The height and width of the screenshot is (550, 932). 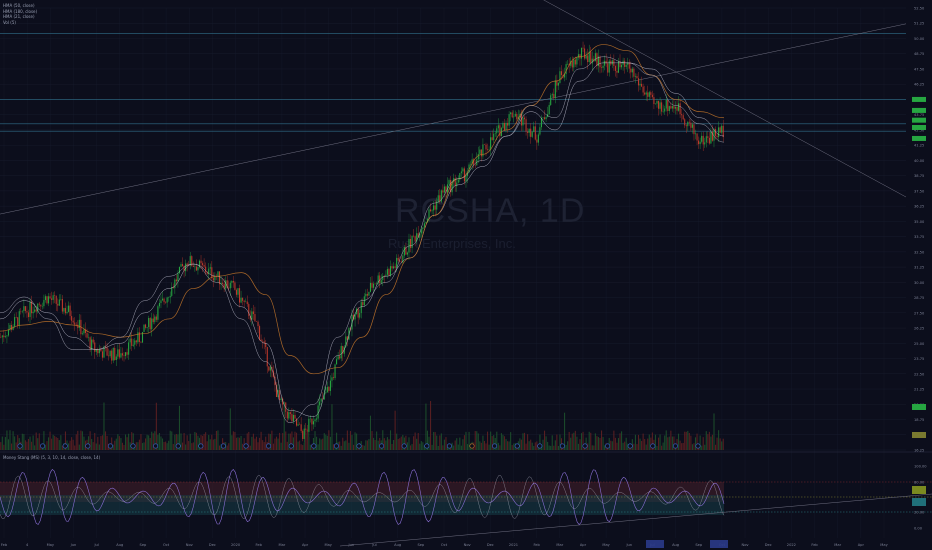 I want to click on oscillator-tag, so click(x=919, y=490).